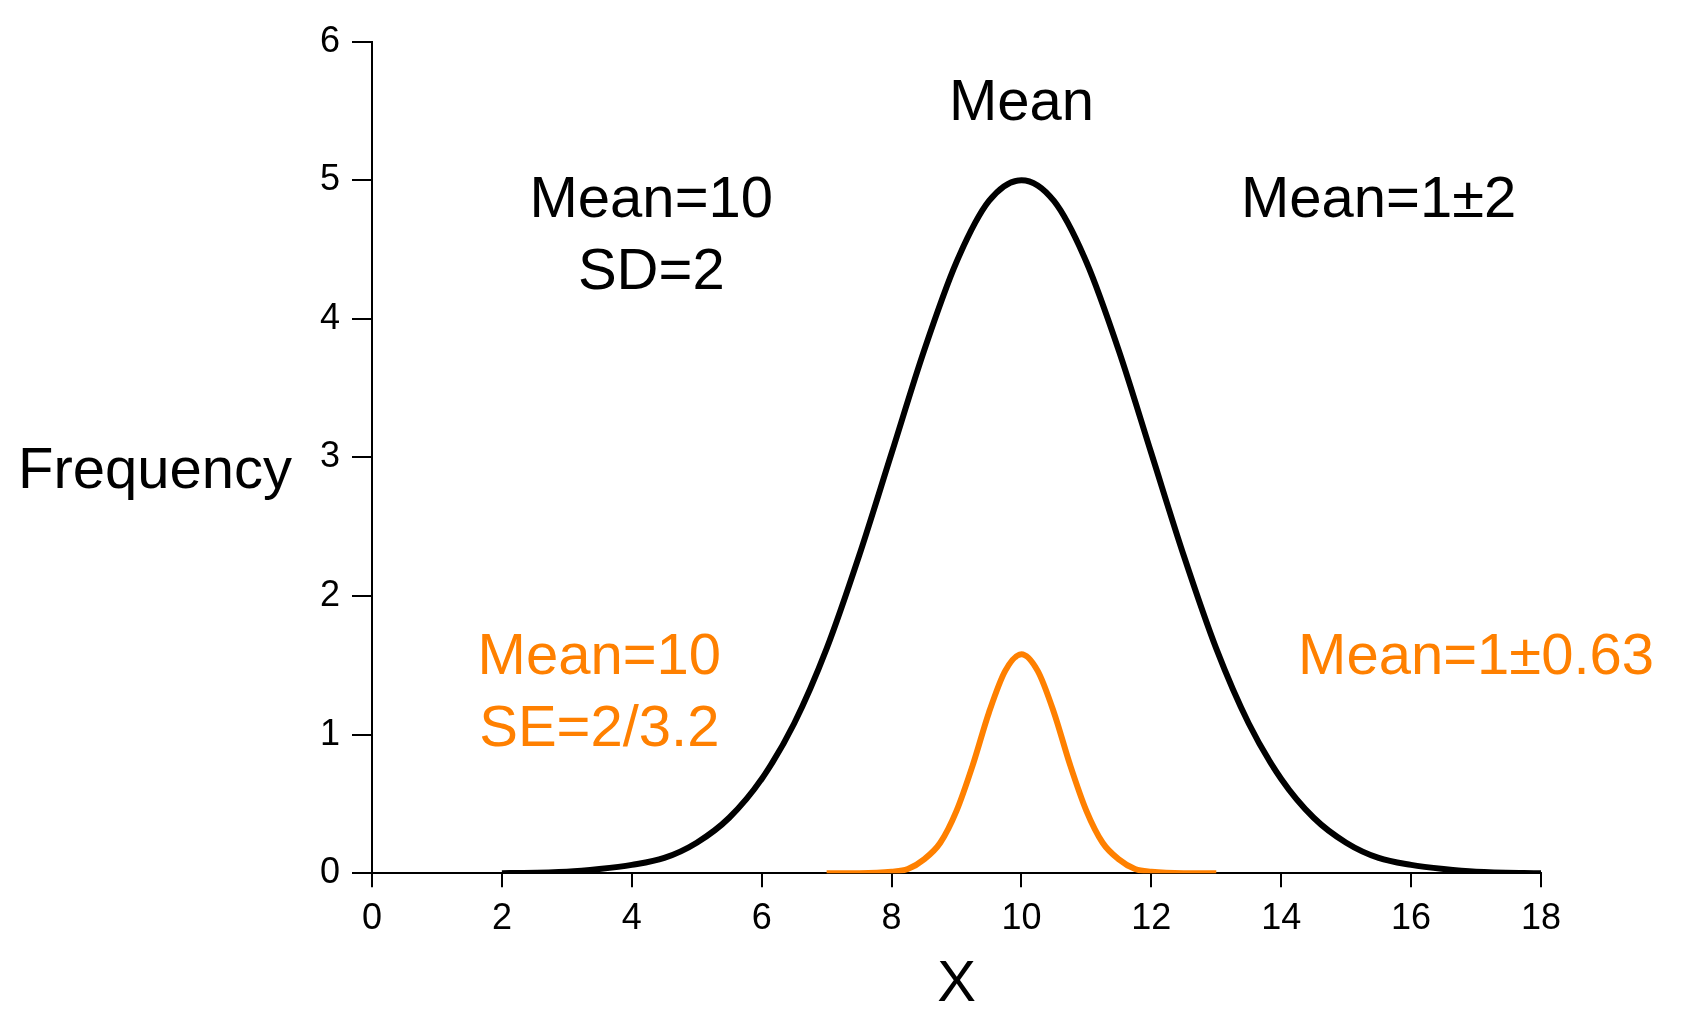  Describe the element at coordinates (330, 593) in the screenshot. I see `y-tick-label: 2` at that location.